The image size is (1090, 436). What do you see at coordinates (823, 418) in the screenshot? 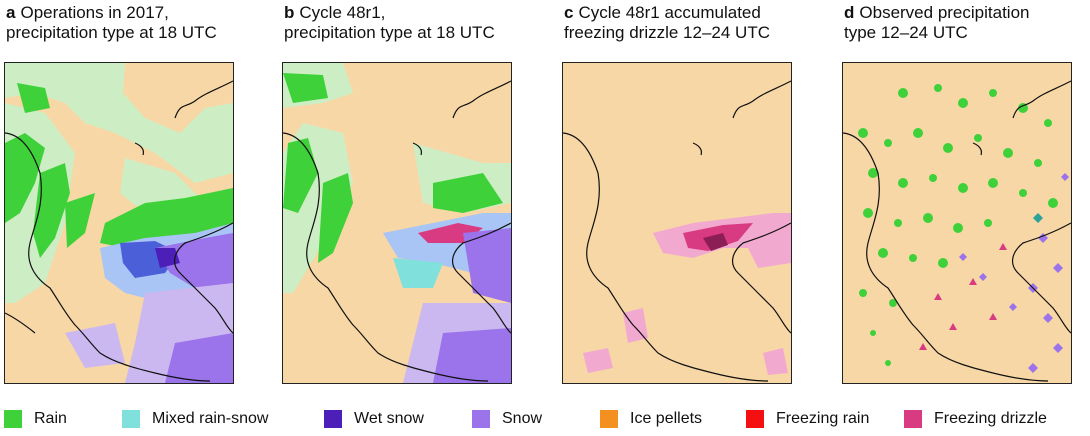
I see `legend-label-freezing-rain: Freezing rain` at bounding box center [823, 418].